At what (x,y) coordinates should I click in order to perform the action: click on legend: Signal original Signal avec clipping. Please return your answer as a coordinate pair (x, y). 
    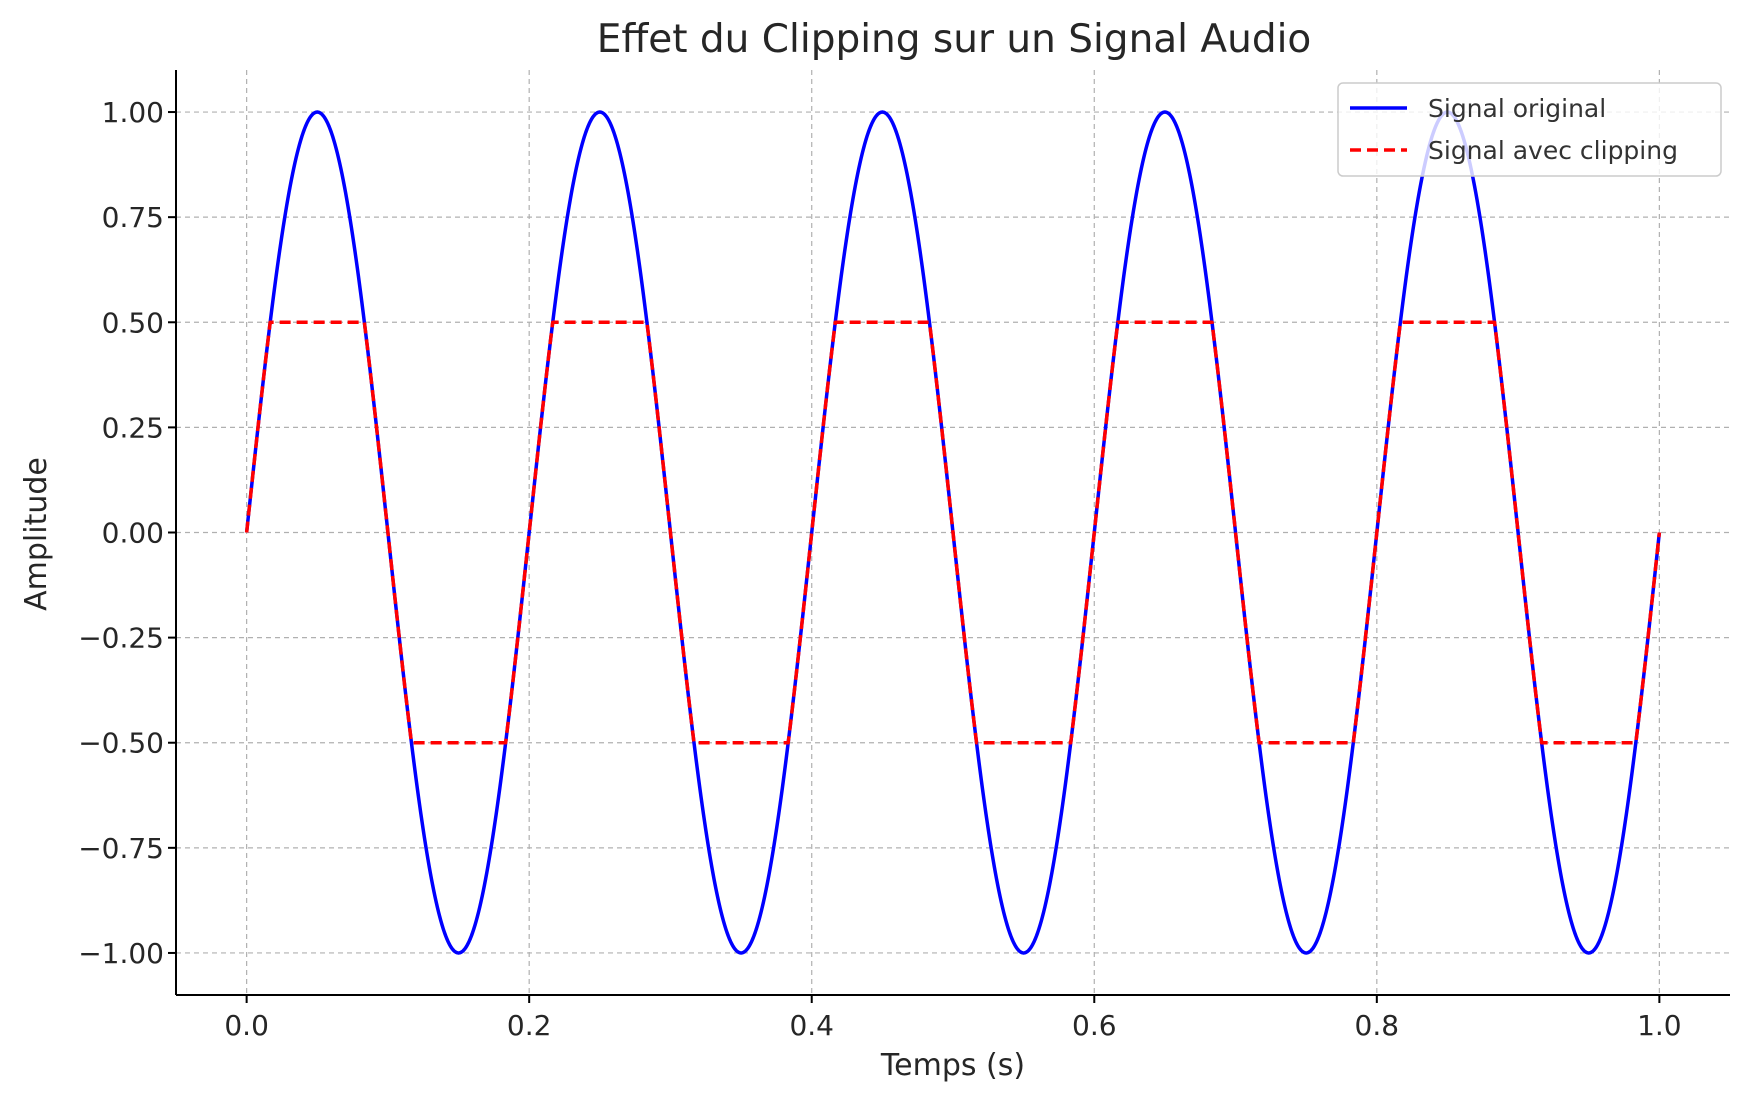
    Looking at the image, I should click on (1529, 129).